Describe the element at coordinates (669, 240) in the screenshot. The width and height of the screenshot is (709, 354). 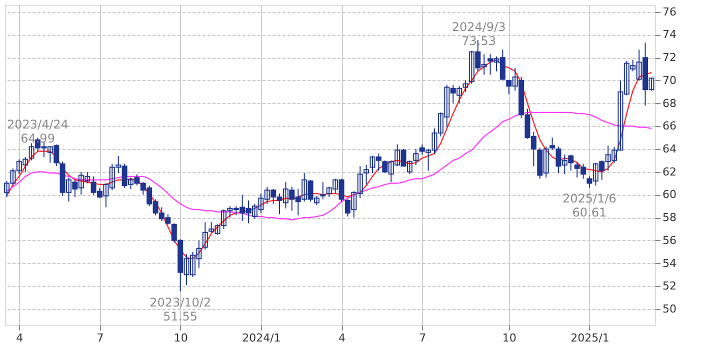
I see `y-tick-label: 56` at that location.